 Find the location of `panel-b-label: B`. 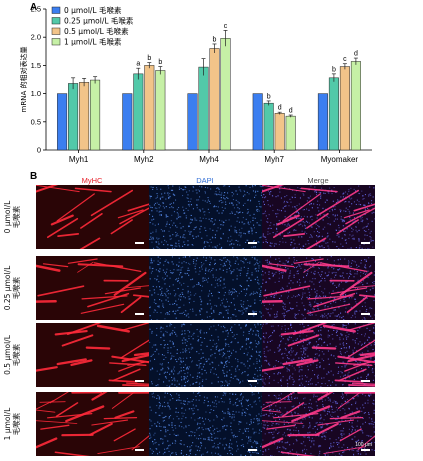

panel-b-label: B is located at coordinates (34, 176).